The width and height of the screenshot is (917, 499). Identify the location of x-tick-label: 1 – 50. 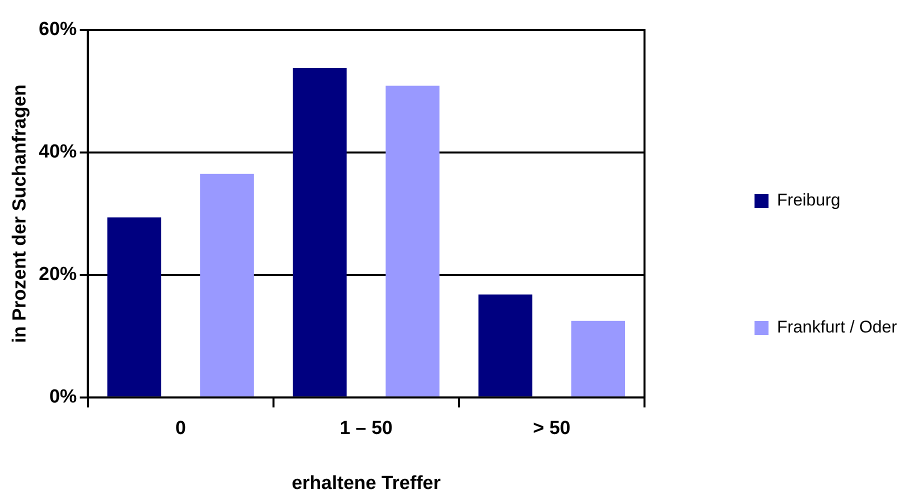
(366, 429).